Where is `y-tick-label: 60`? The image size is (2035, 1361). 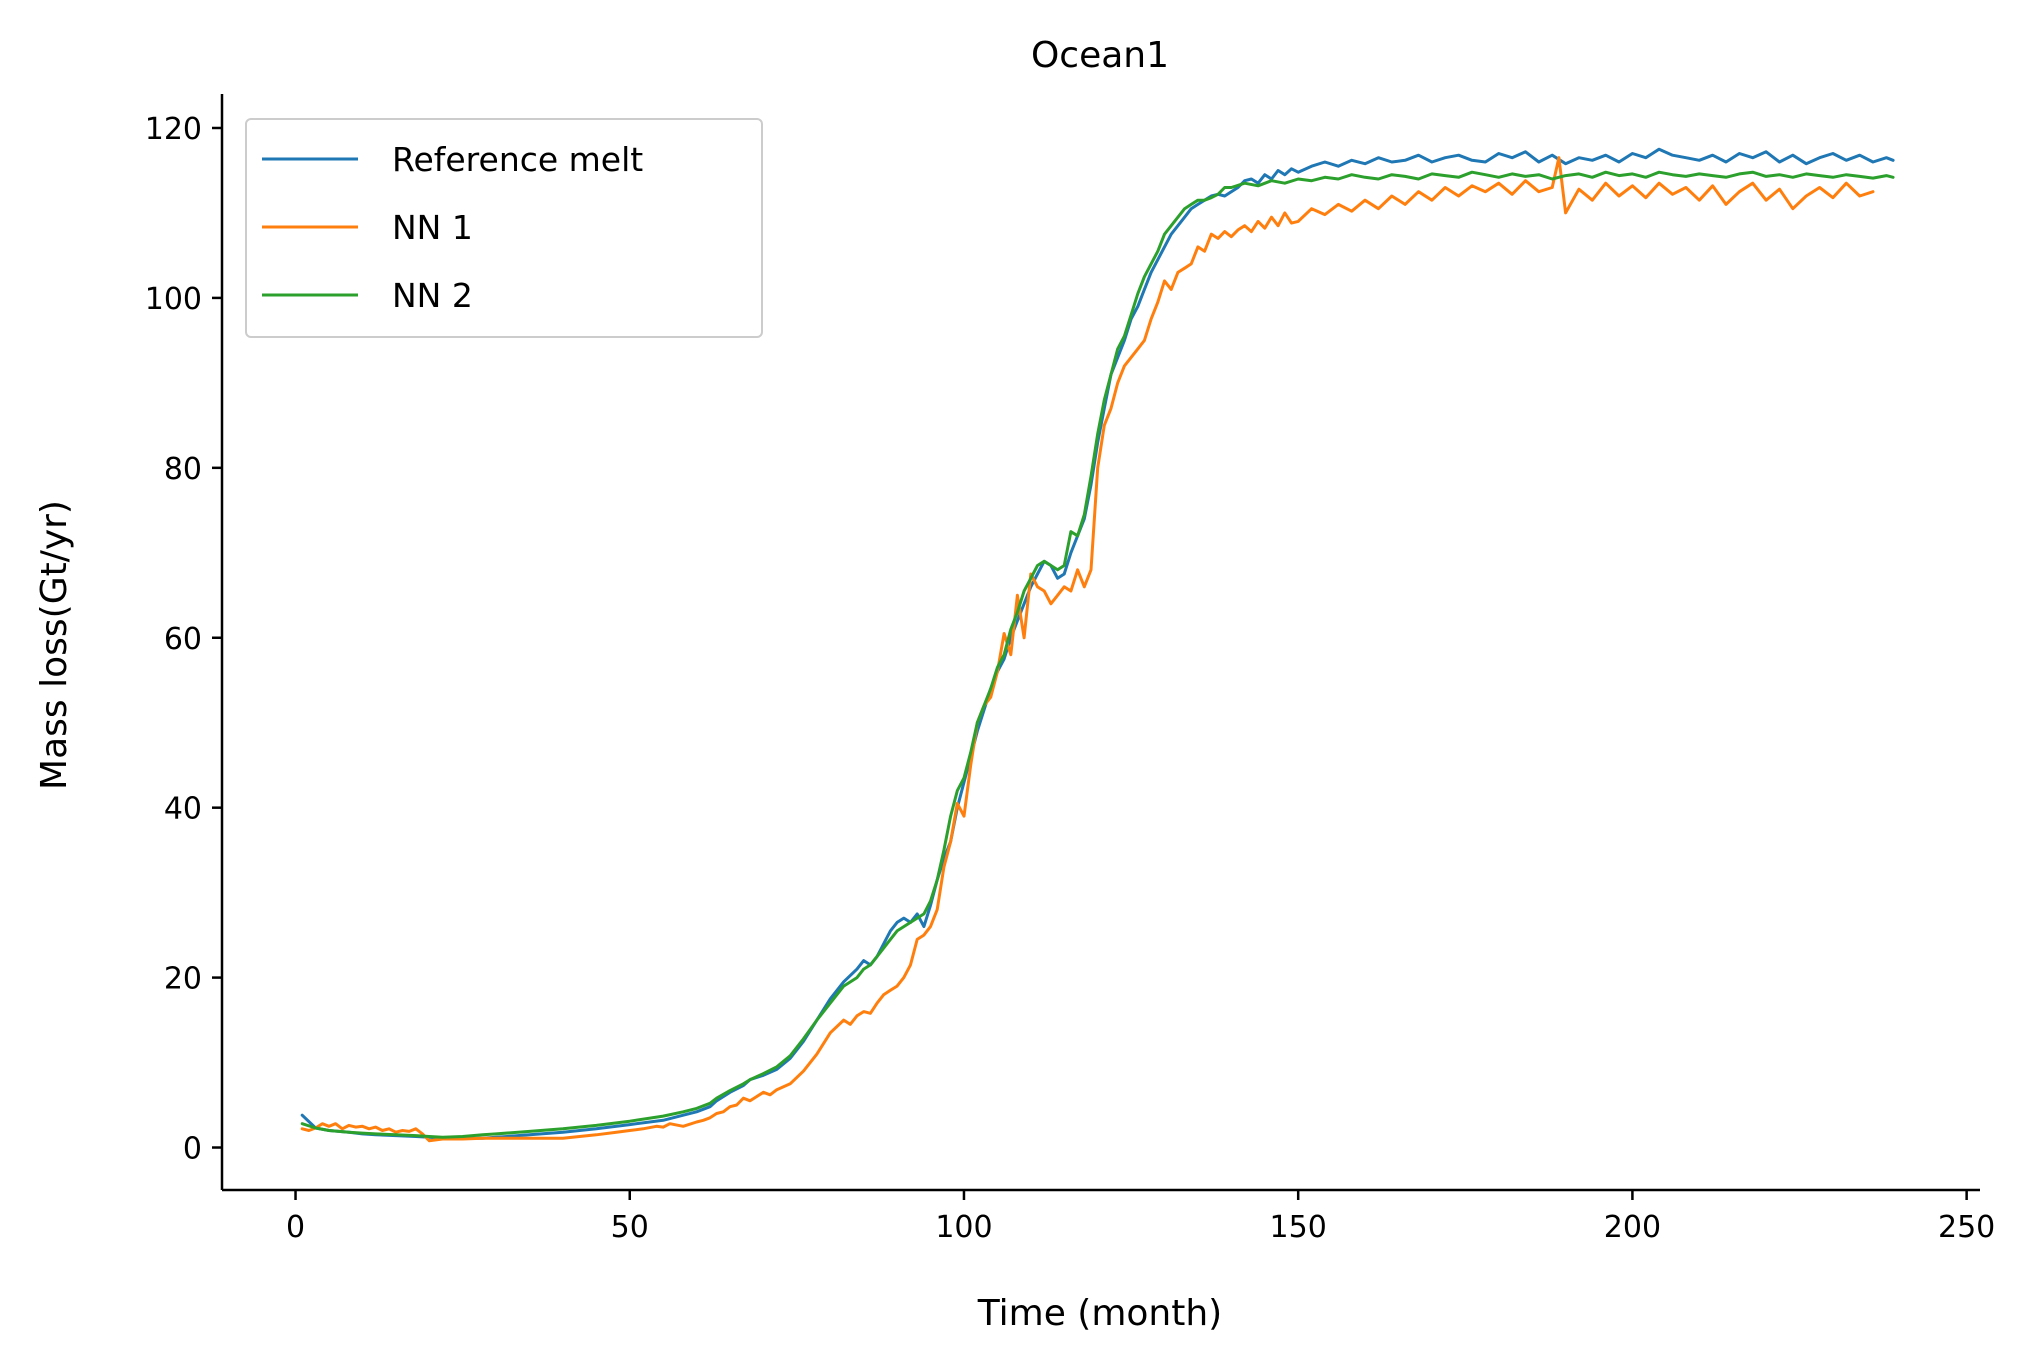 y-tick-label: 60 is located at coordinates (183, 639).